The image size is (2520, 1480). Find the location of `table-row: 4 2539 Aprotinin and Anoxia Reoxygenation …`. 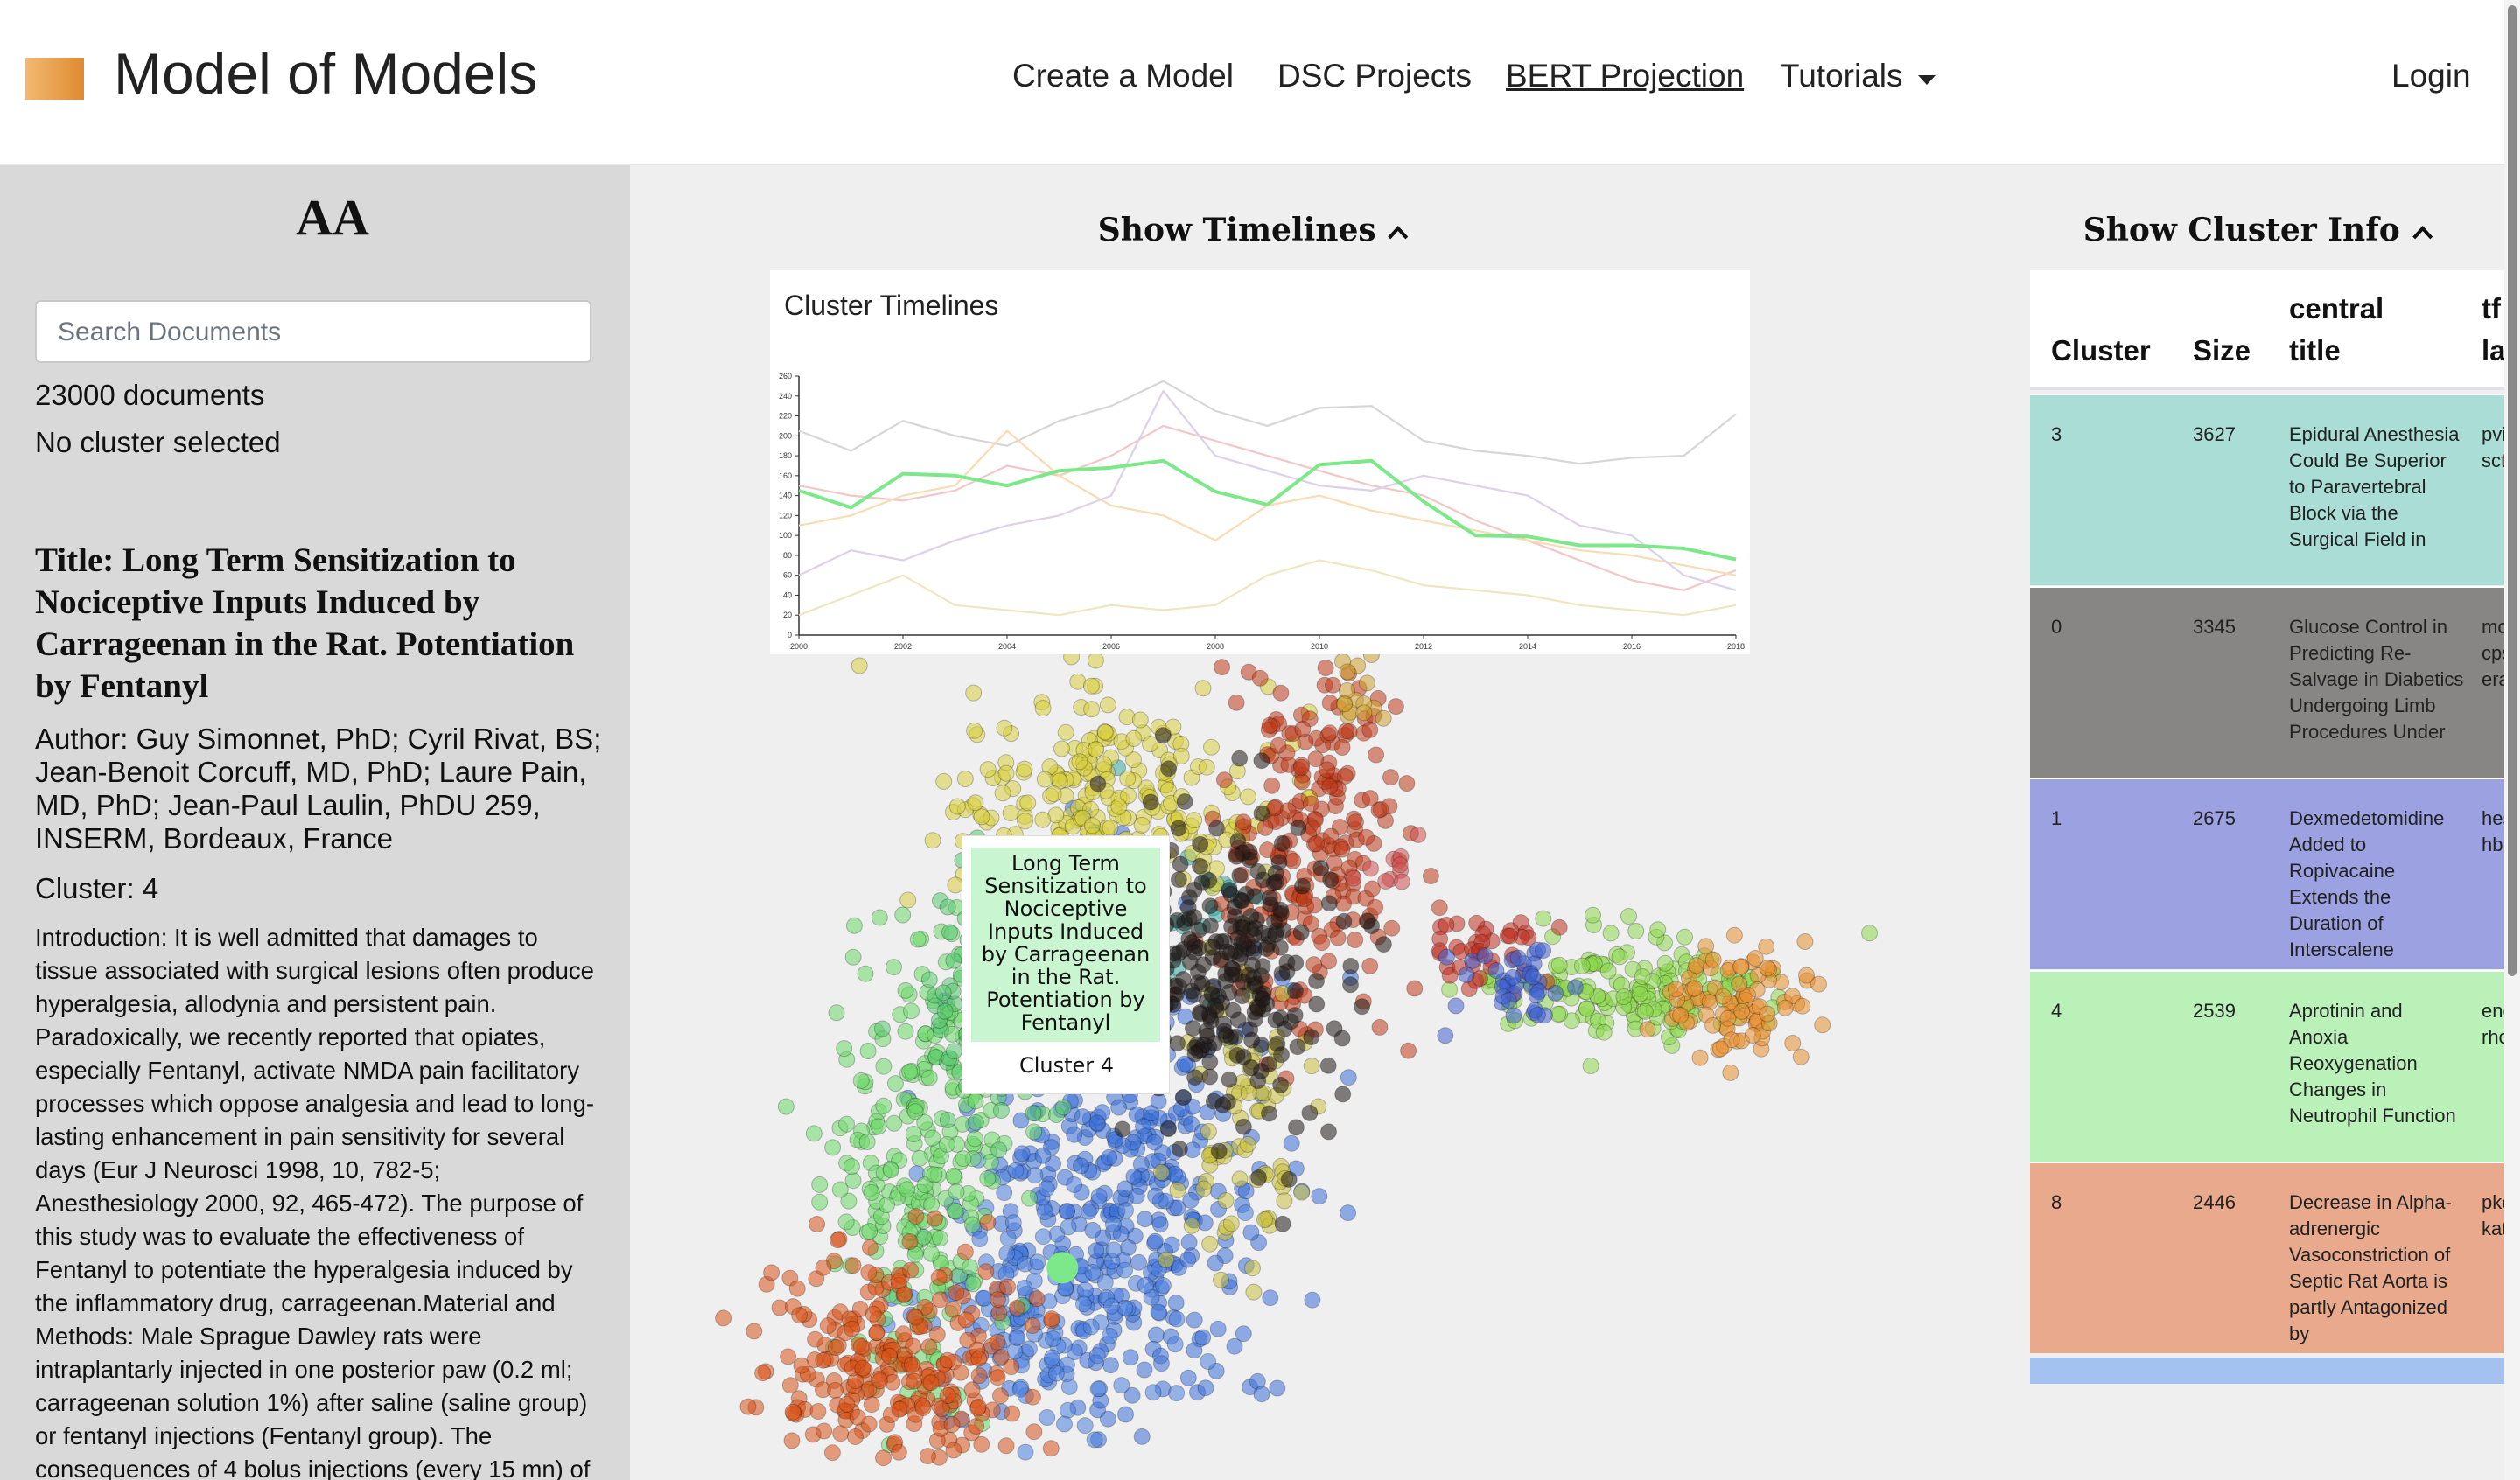

table-row: 4 2539 Aprotinin and Anoxia Reoxygenation … is located at coordinates (2267, 1065).